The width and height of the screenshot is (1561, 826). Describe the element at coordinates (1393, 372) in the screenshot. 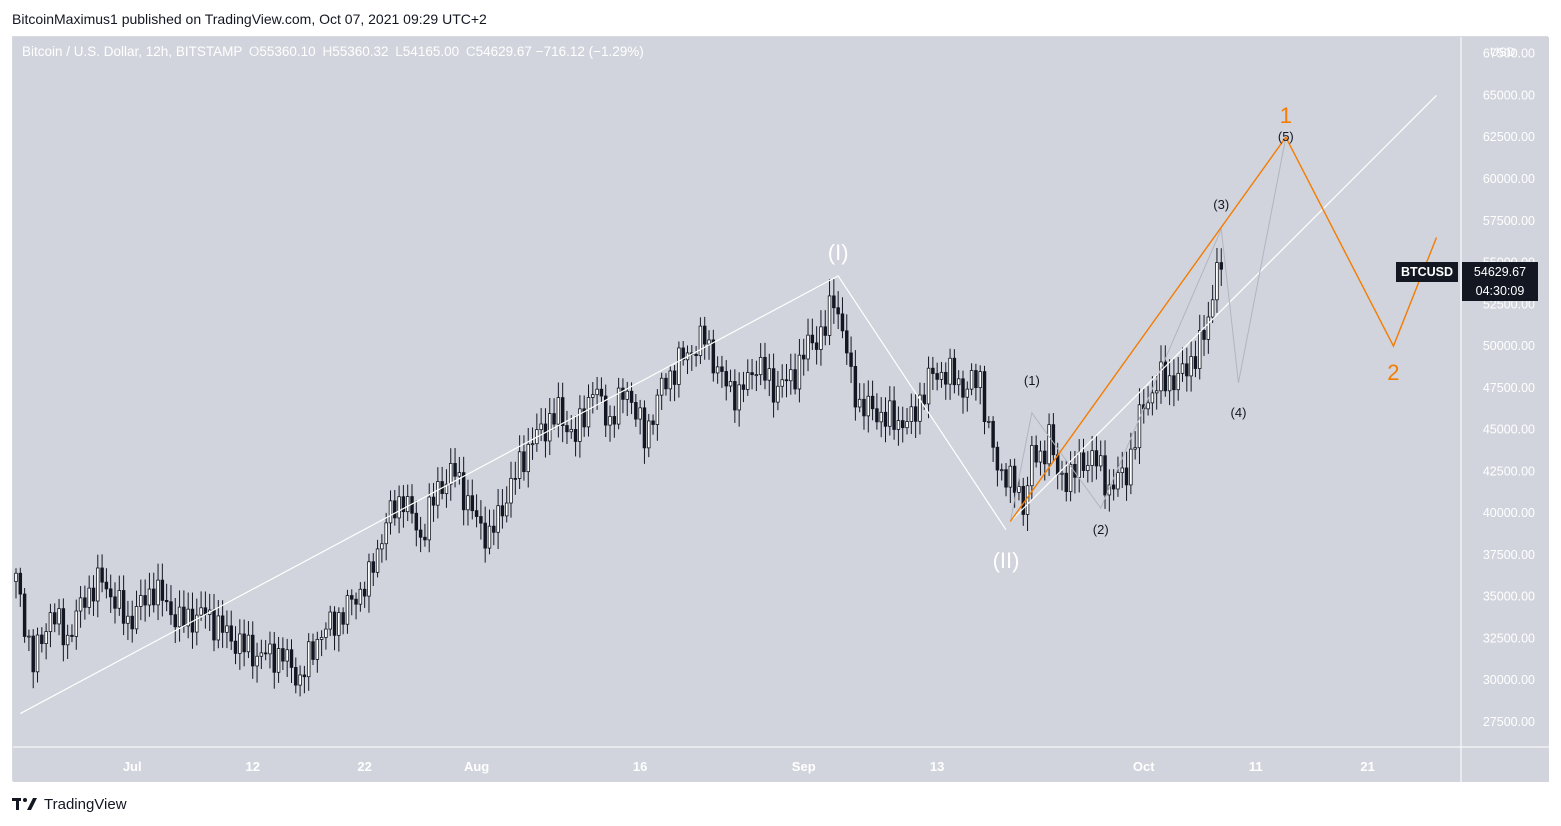

I see `wave-label: 2` at that location.